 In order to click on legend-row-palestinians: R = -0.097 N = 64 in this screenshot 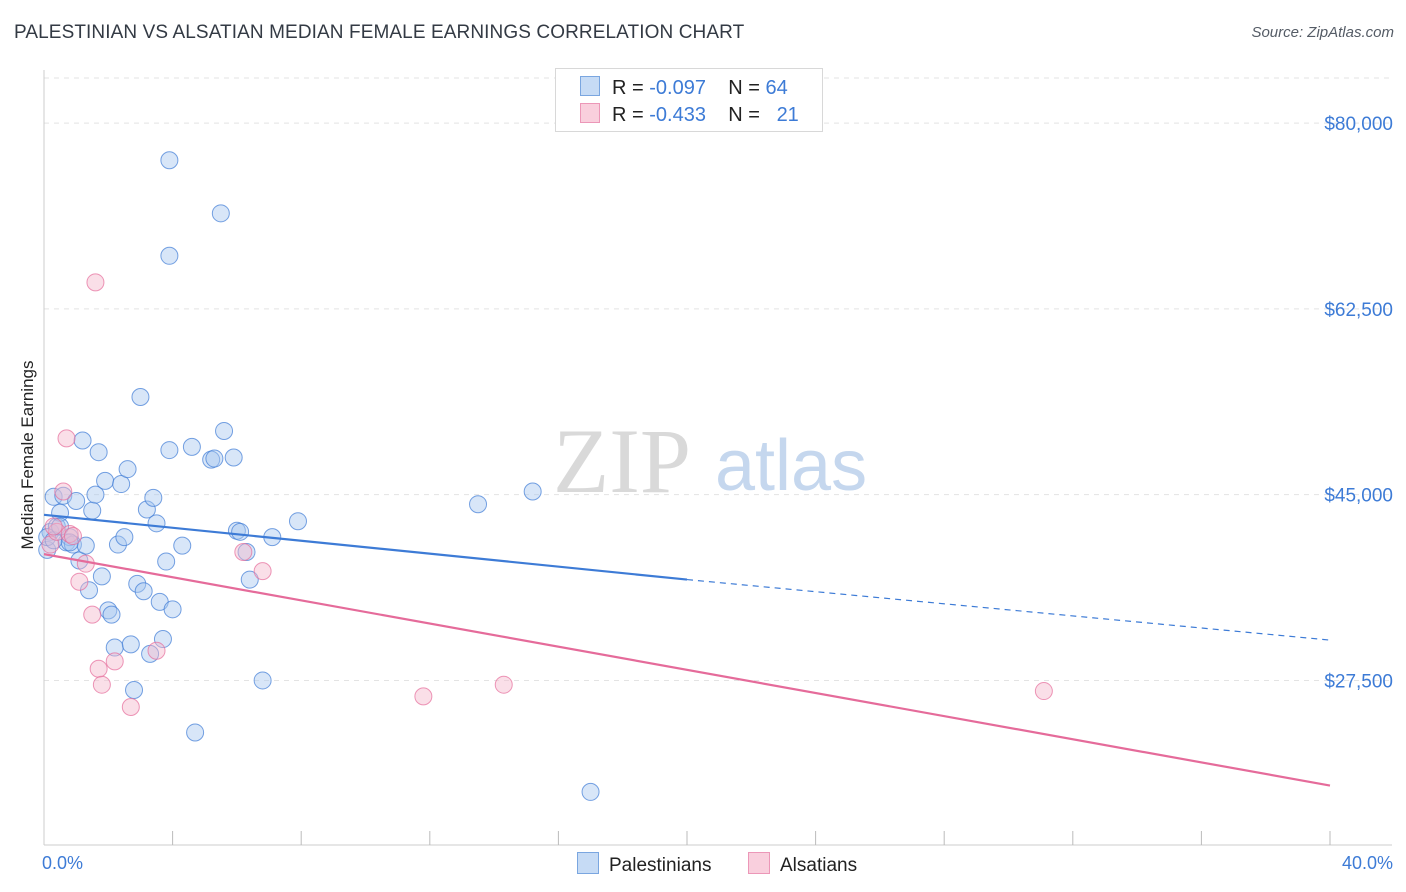, I will do `click(684, 87)`.